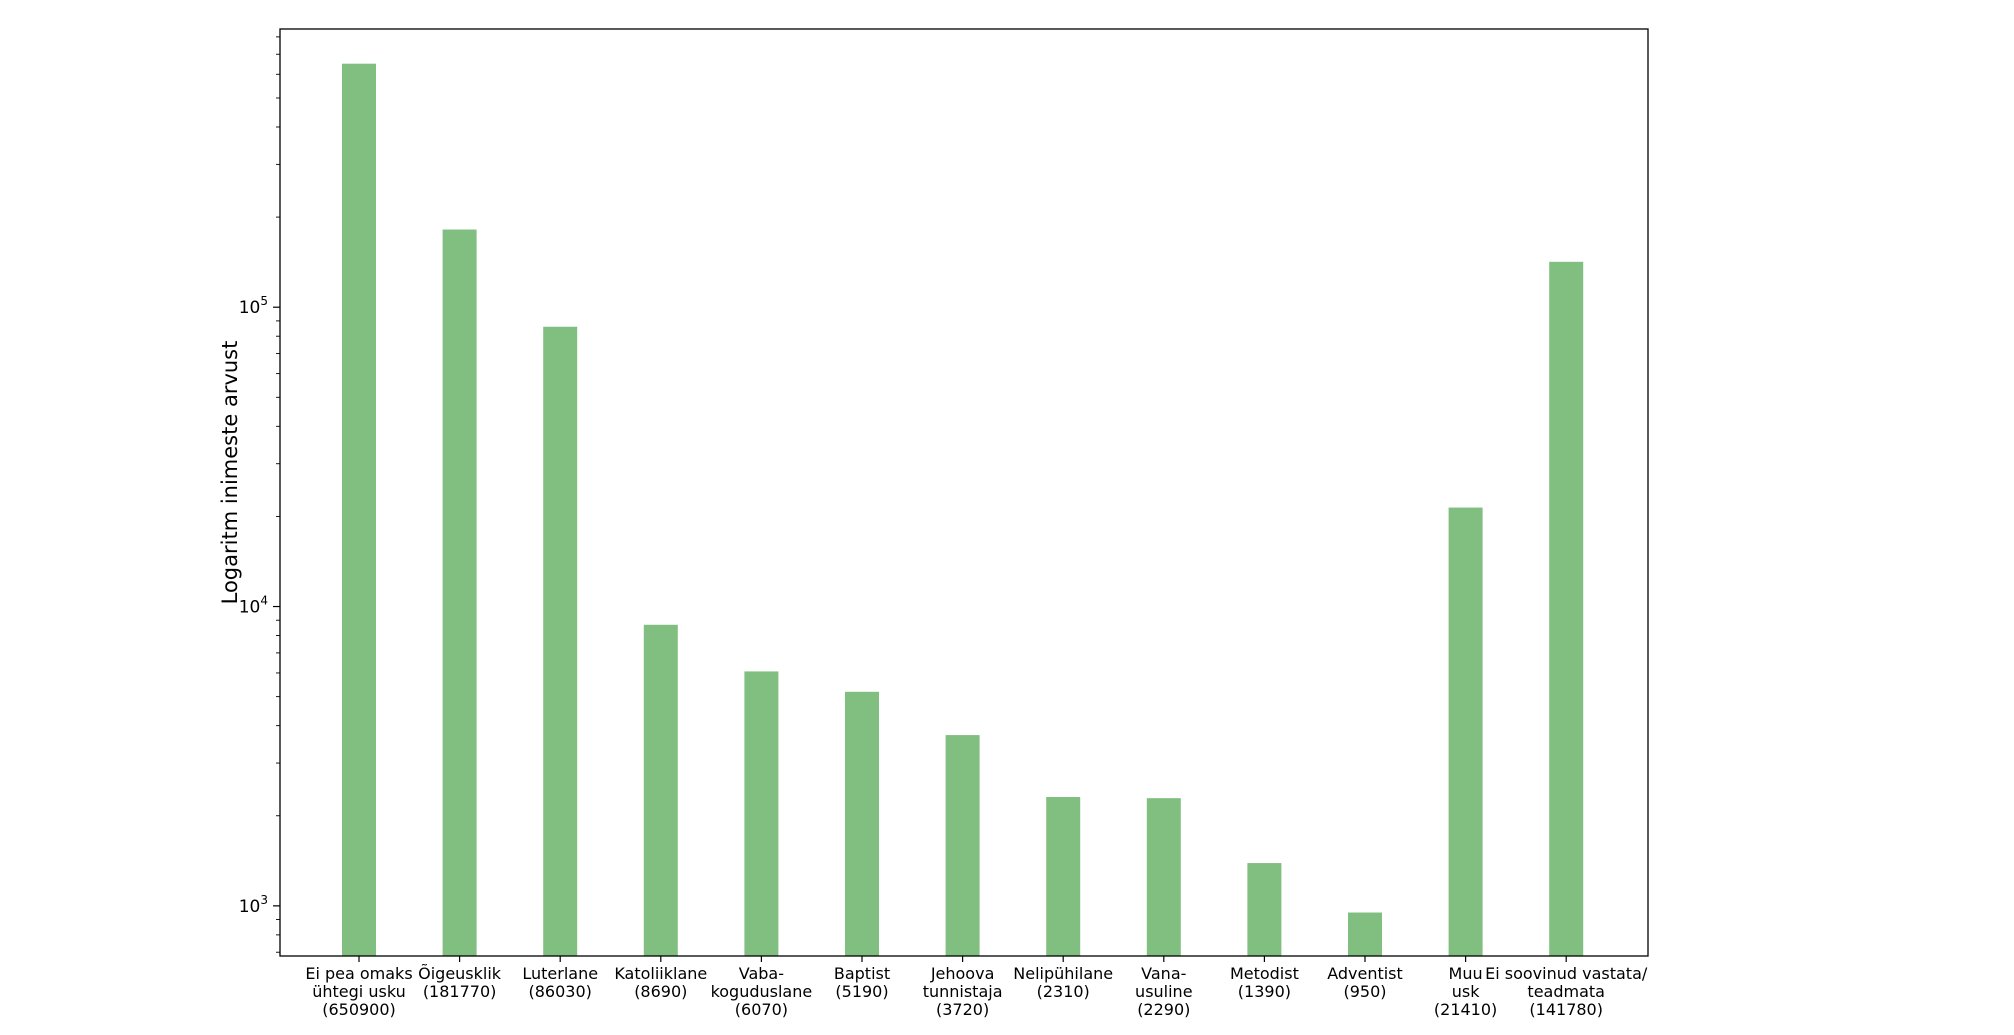 The image size is (2014, 1035). Describe the element at coordinates (1264, 982) in the screenshot. I see `x-category-label-10: Metodist (1390)` at that location.